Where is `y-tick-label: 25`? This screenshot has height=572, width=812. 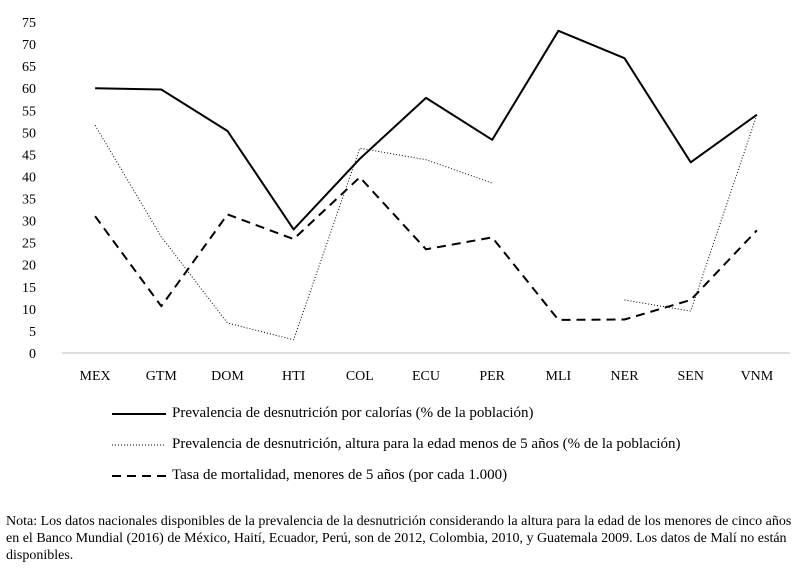
y-tick-label: 25 is located at coordinates (29, 244).